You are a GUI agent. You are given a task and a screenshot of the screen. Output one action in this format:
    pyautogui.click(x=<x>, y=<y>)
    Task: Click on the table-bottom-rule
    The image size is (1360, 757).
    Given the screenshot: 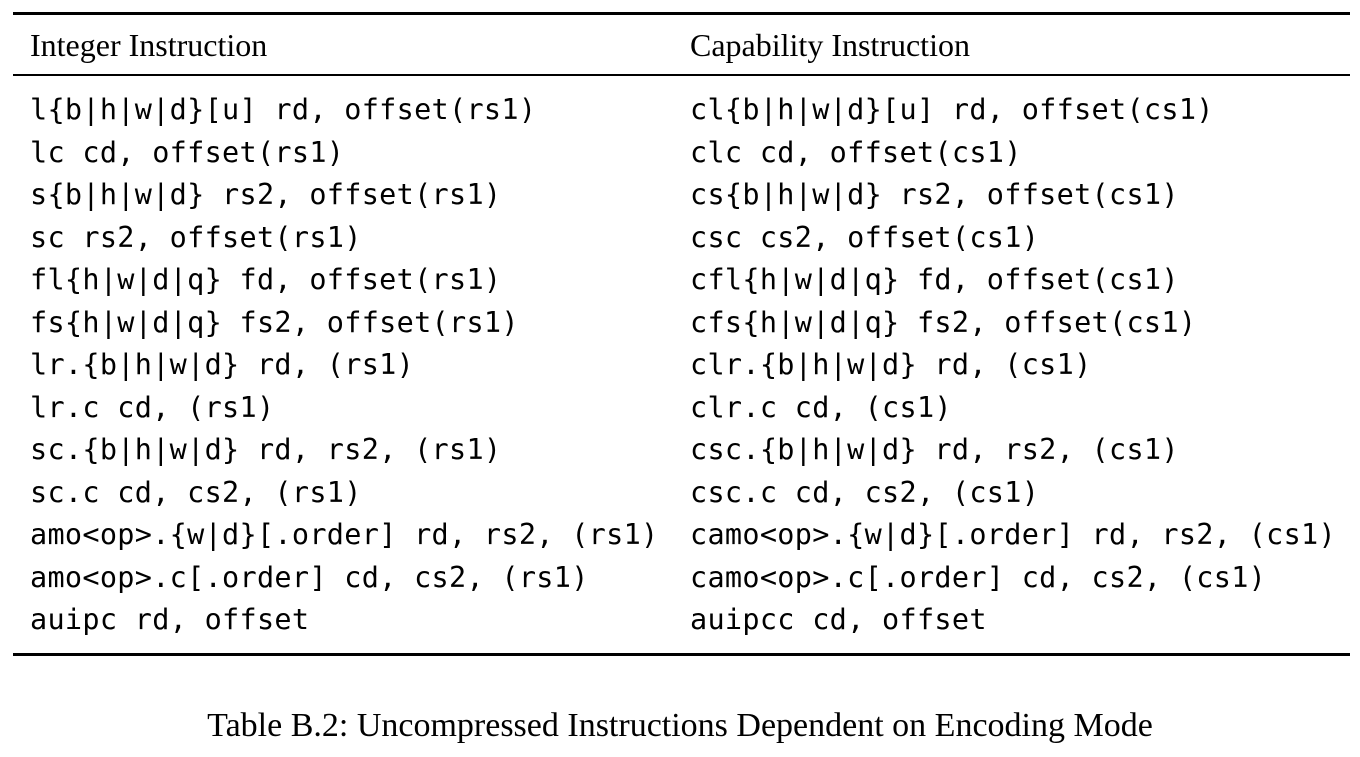 What is the action you would take?
    pyautogui.click(x=681, y=654)
    